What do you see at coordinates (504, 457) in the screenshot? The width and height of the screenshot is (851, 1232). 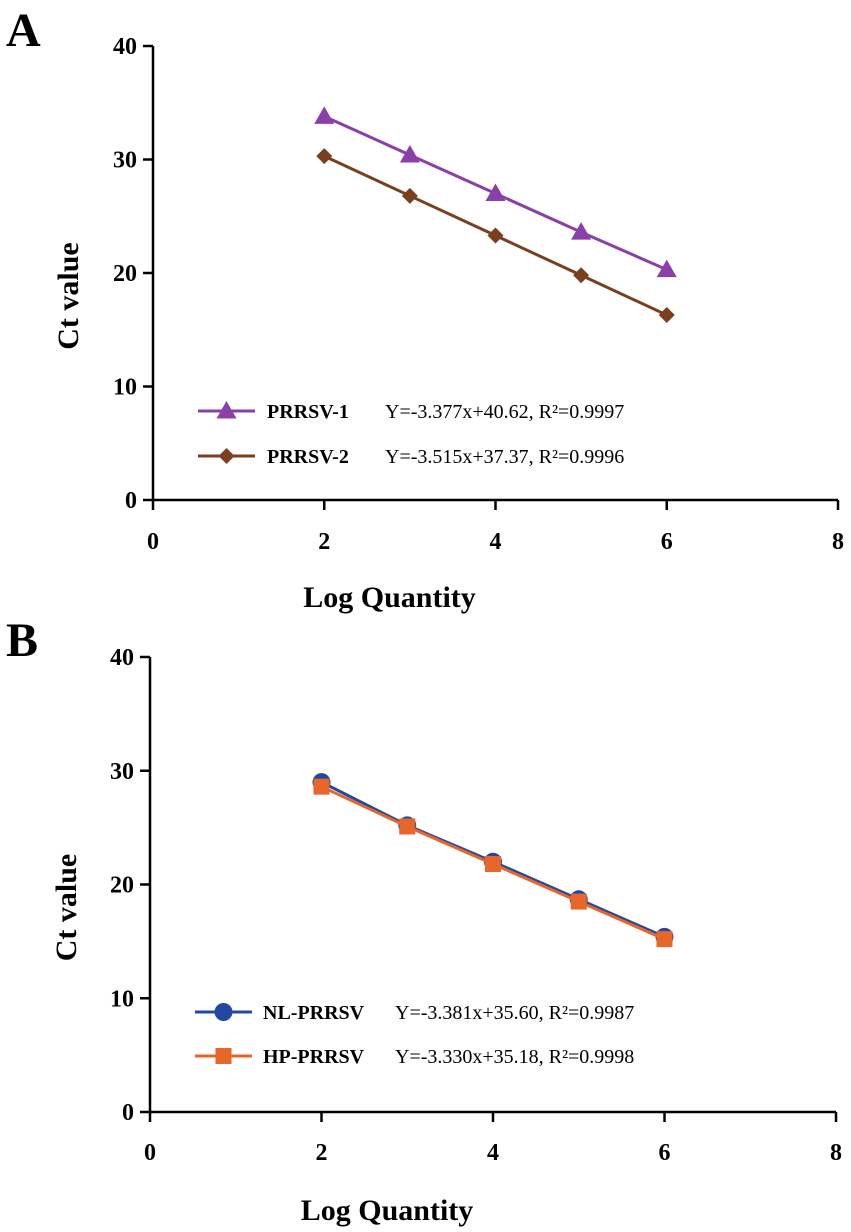 I see `legend-equation: Y=-3.515x+37.37, R²=0.9996` at bounding box center [504, 457].